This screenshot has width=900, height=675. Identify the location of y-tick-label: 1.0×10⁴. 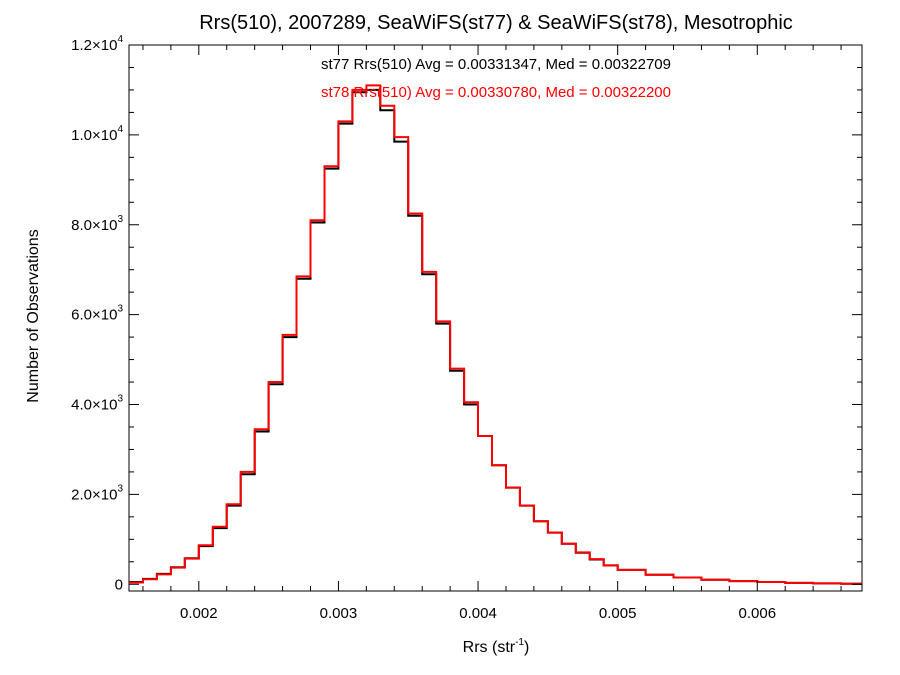
(97, 134).